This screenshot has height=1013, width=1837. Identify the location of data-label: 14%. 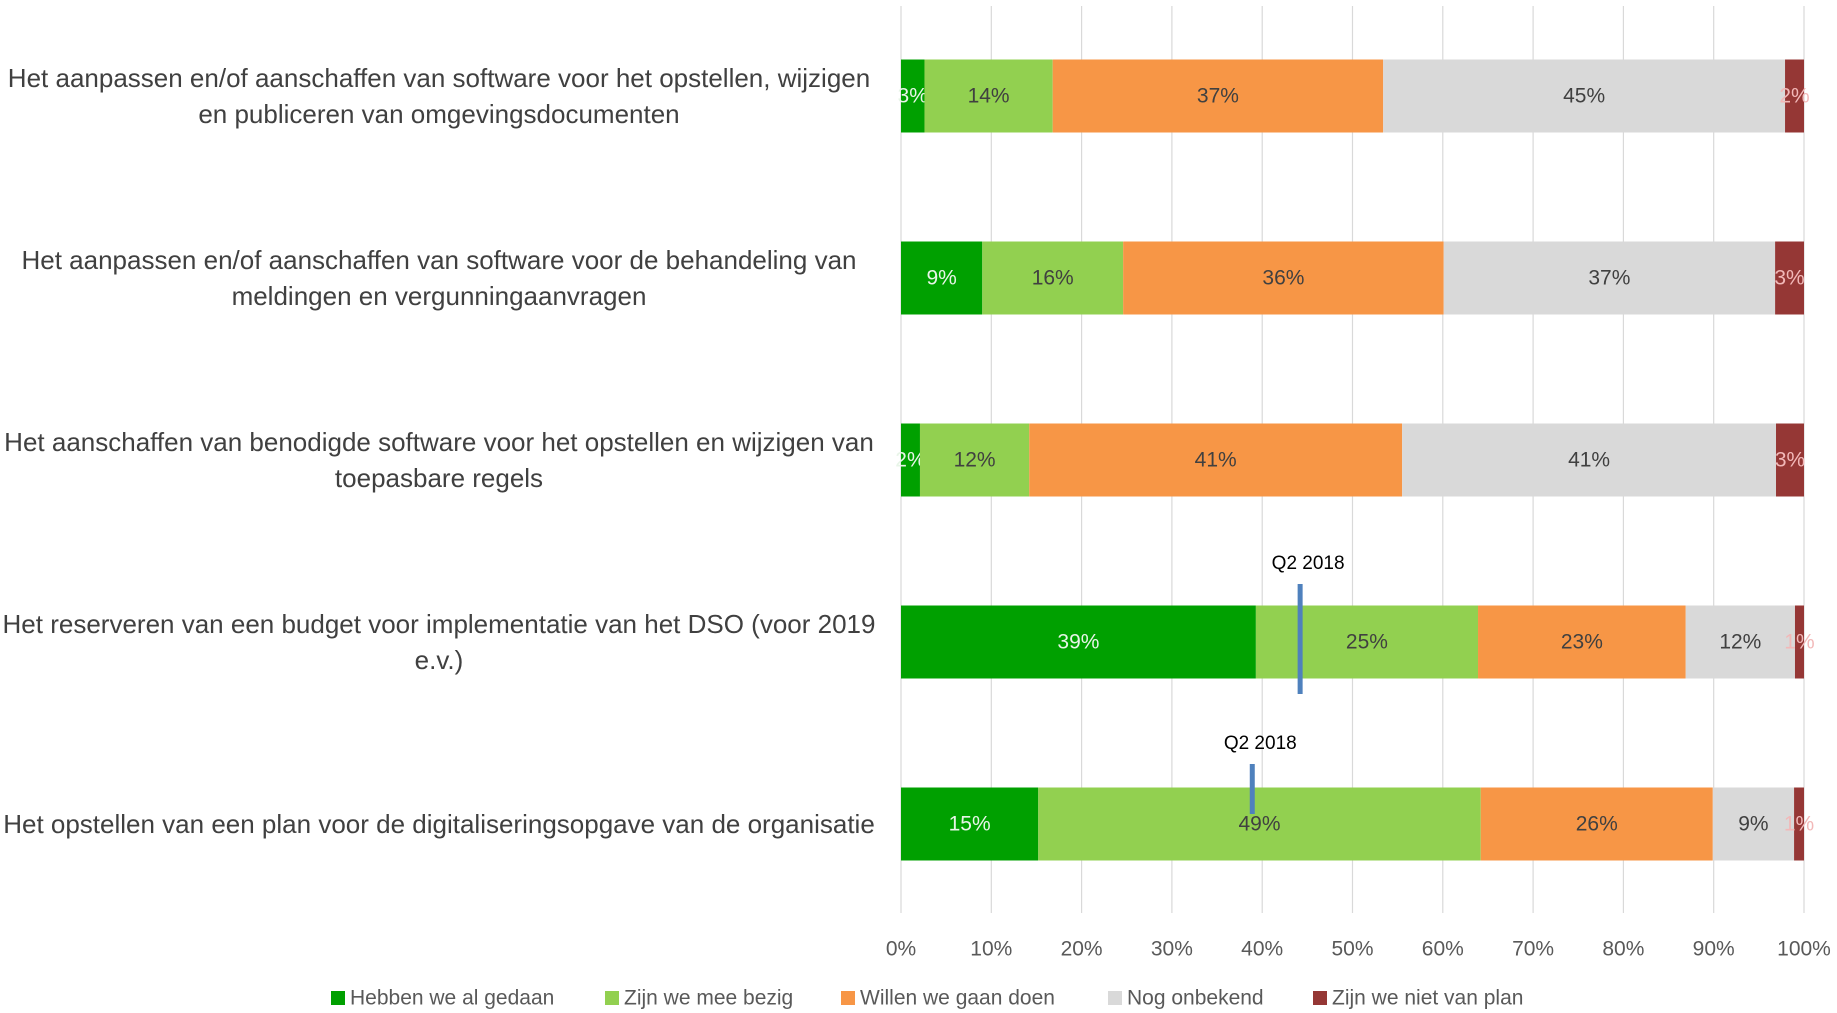
(989, 96).